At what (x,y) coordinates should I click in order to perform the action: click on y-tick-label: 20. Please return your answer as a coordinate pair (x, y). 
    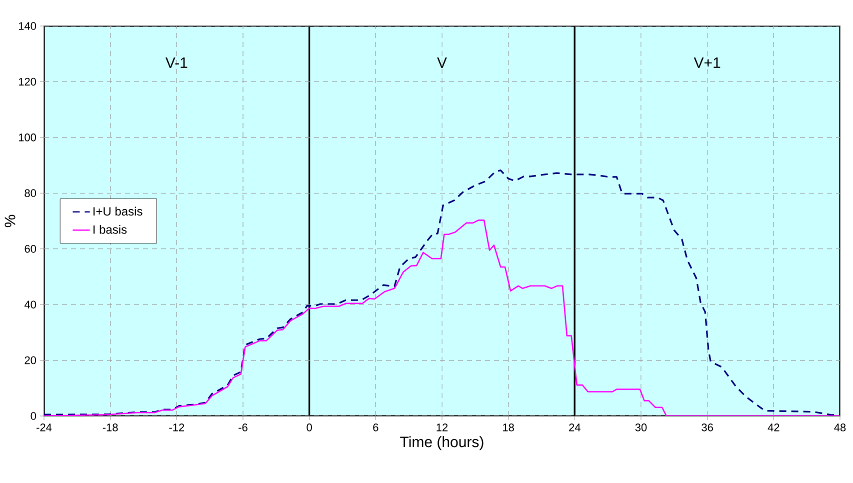
    Looking at the image, I should click on (30, 360).